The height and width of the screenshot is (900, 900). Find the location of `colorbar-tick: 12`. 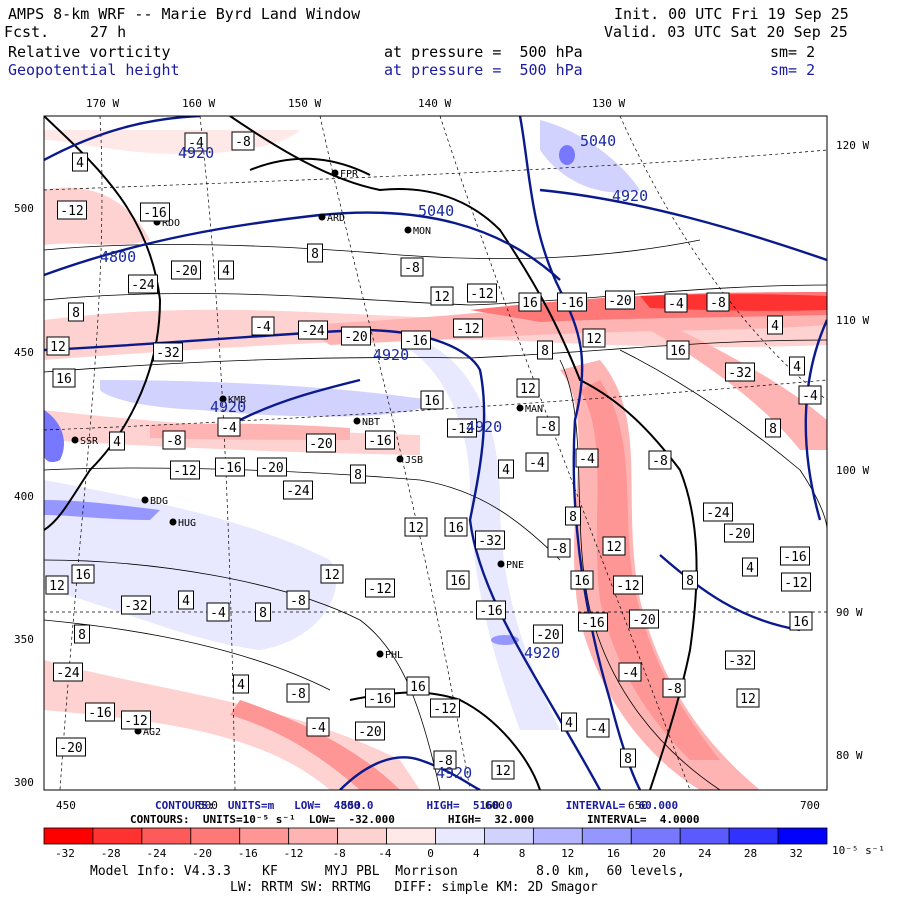

colorbar-tick: 12 is located at coordinates (568, 853).